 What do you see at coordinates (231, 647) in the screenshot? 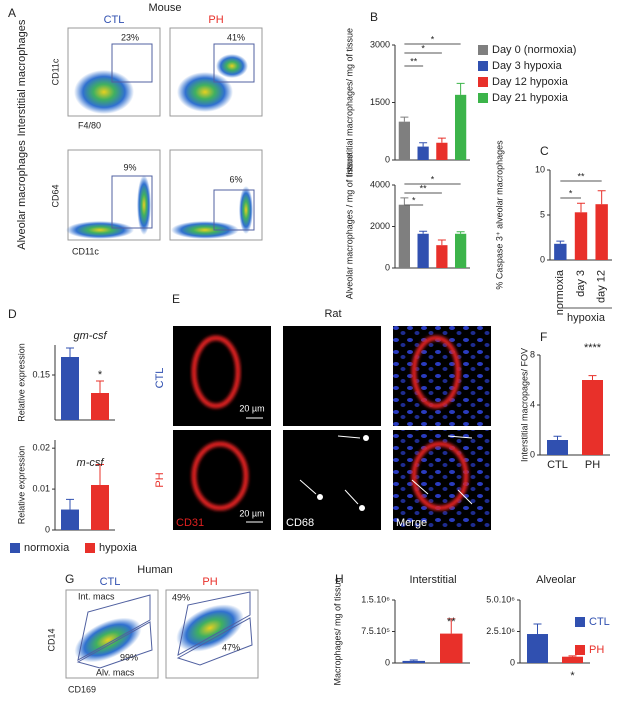
I see `gate-percent: 47%` at bounding box center [231, 647].